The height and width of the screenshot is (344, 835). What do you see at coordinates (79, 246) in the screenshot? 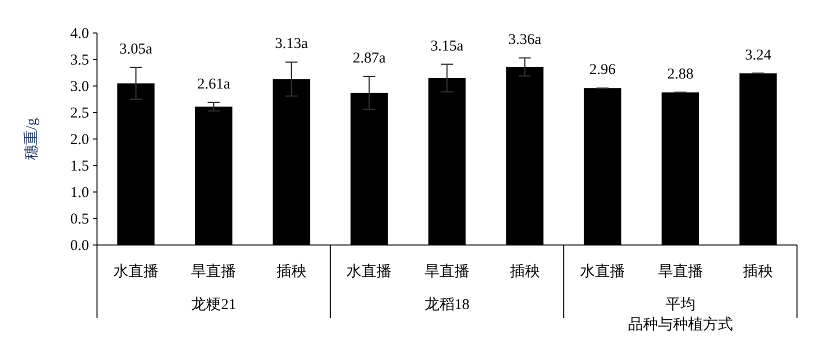
I see `y-tick-label: 0.0` at bounding box center [79, 246].